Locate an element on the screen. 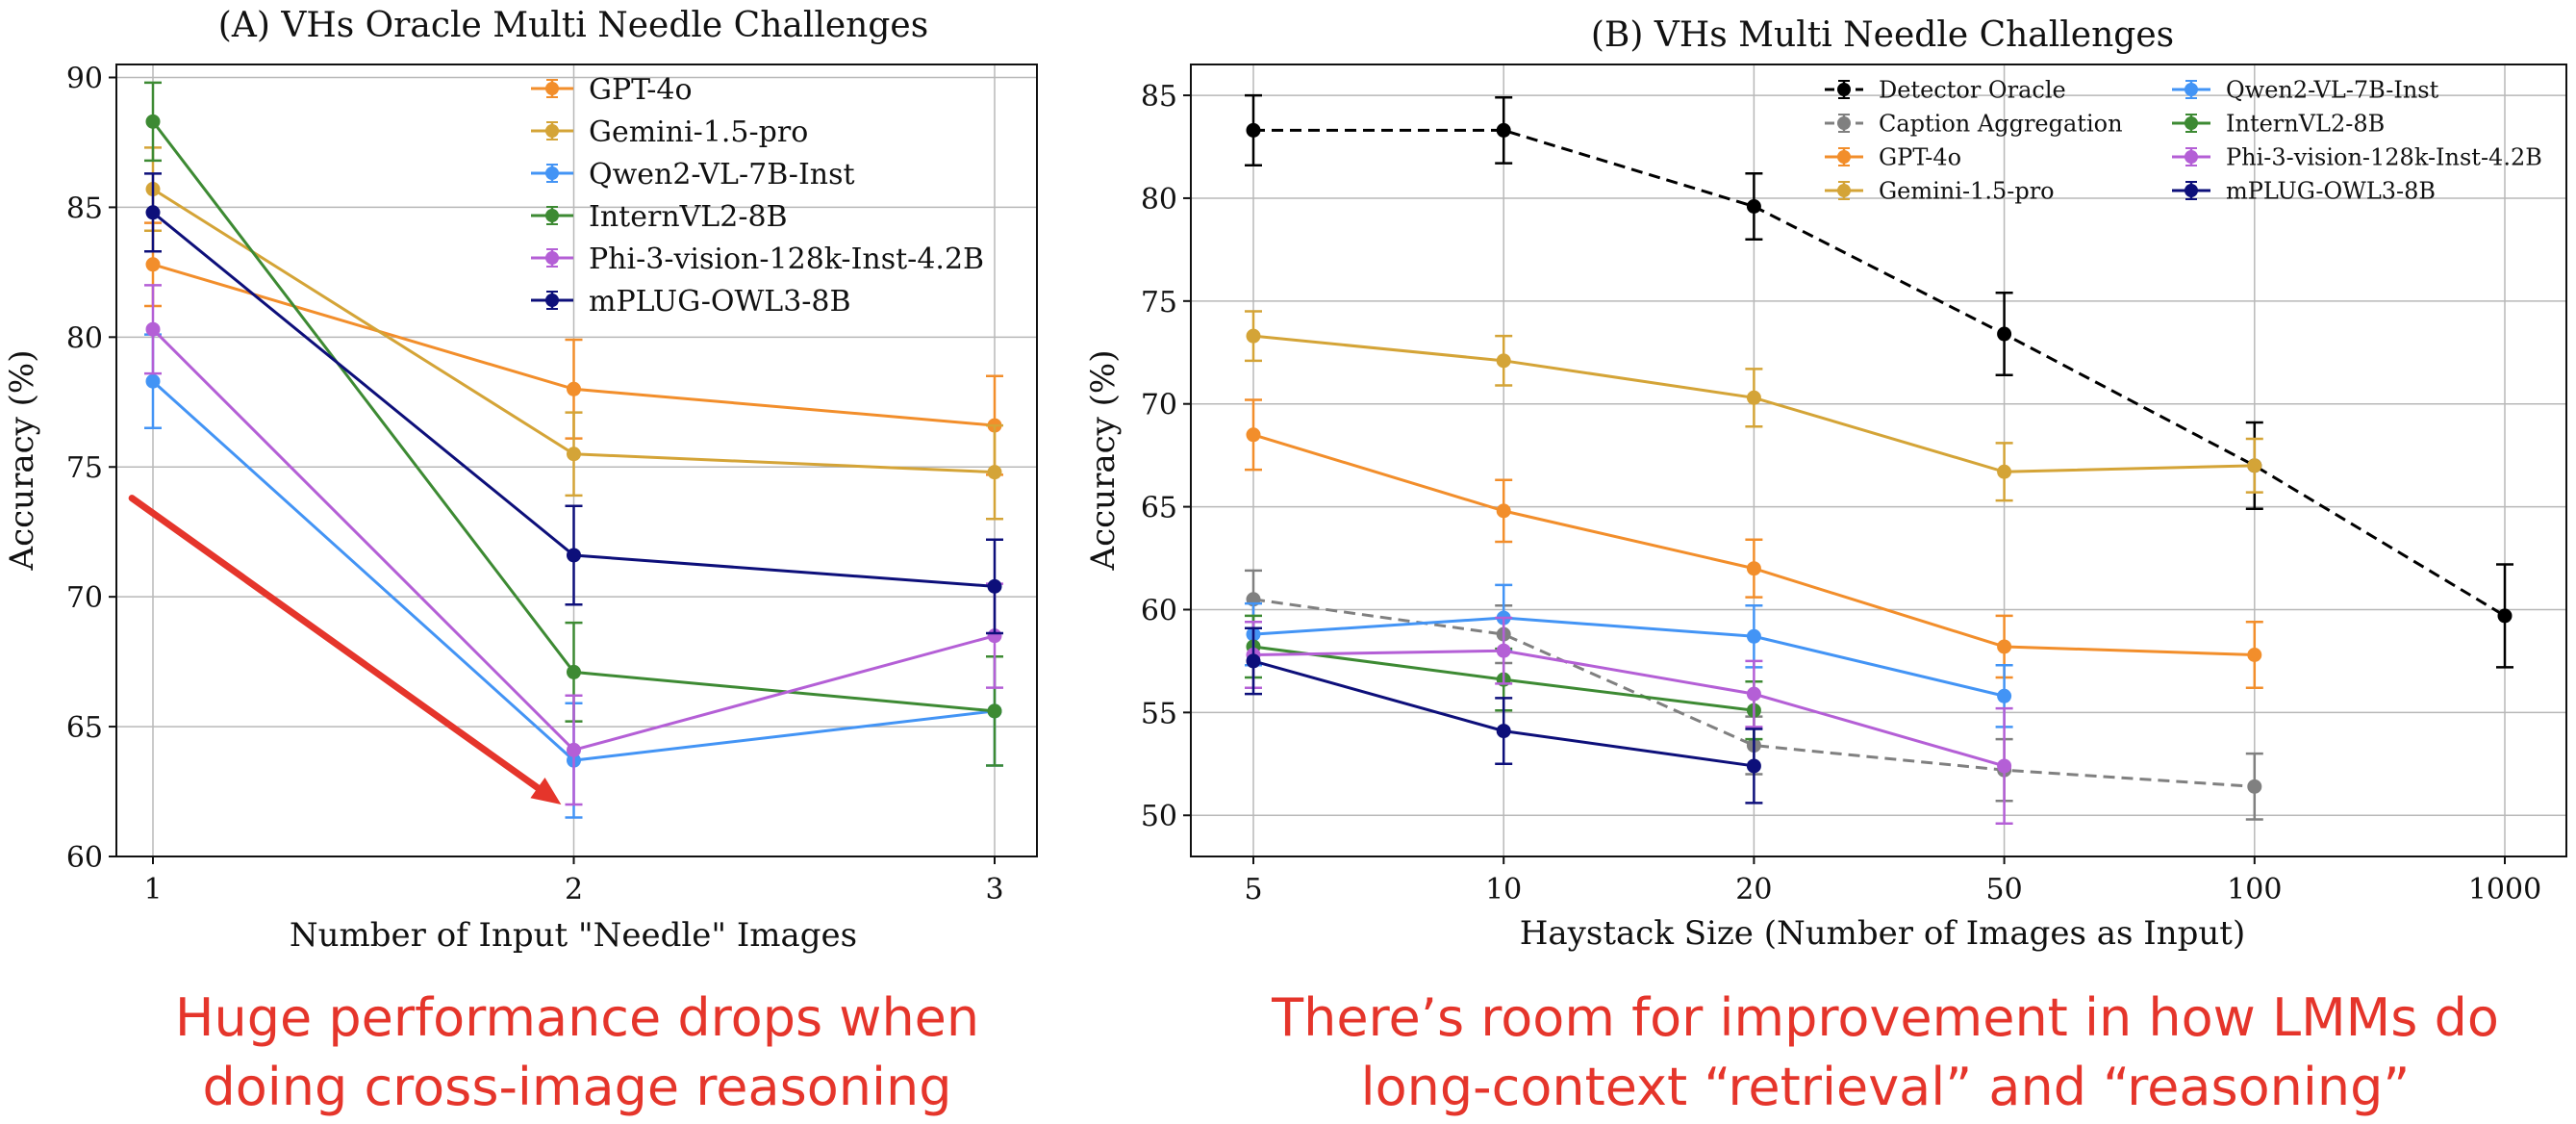 Image resolution: width=2576 pixels, height=1124 pixels. annotation-arrow is located at coordinates (345, 650).